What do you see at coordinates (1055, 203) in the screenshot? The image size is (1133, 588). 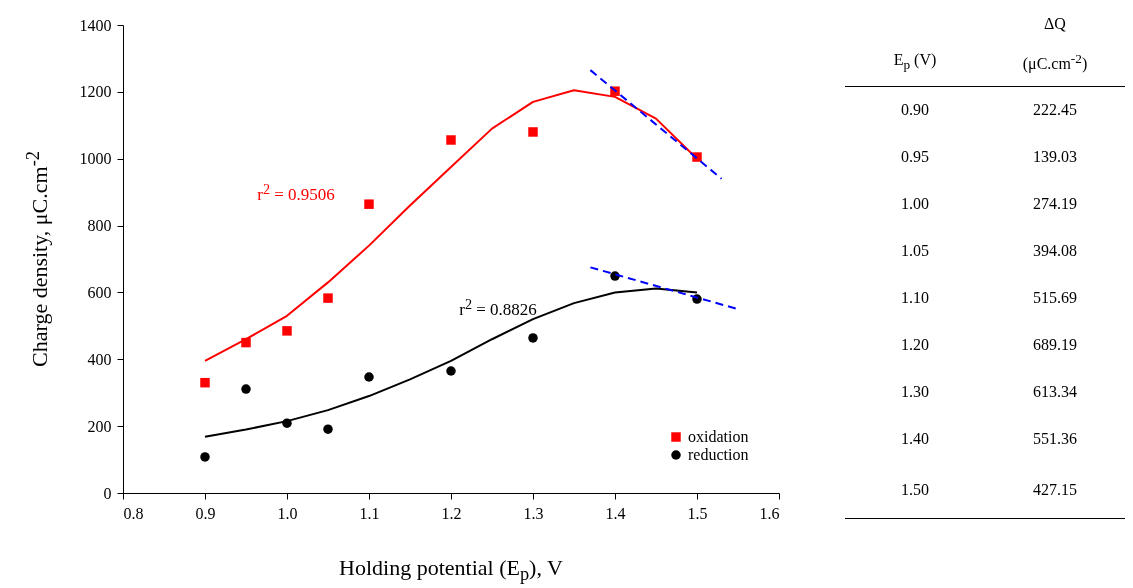 I see `data-label: 274.19` at bounding box center [1055, 203].